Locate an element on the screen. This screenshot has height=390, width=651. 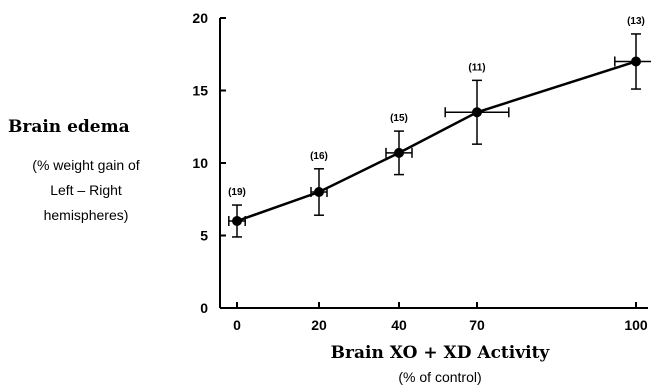
y-tick-label: 15 is located at coordinates (200, 91).